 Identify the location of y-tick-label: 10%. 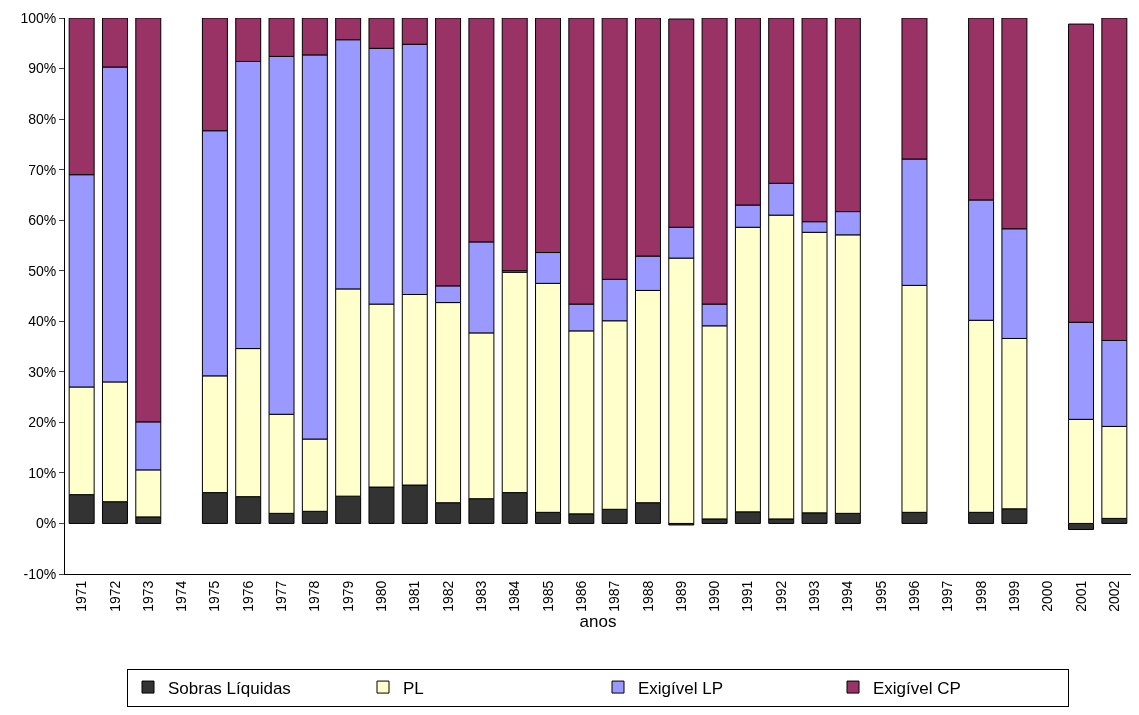
(42, 472).